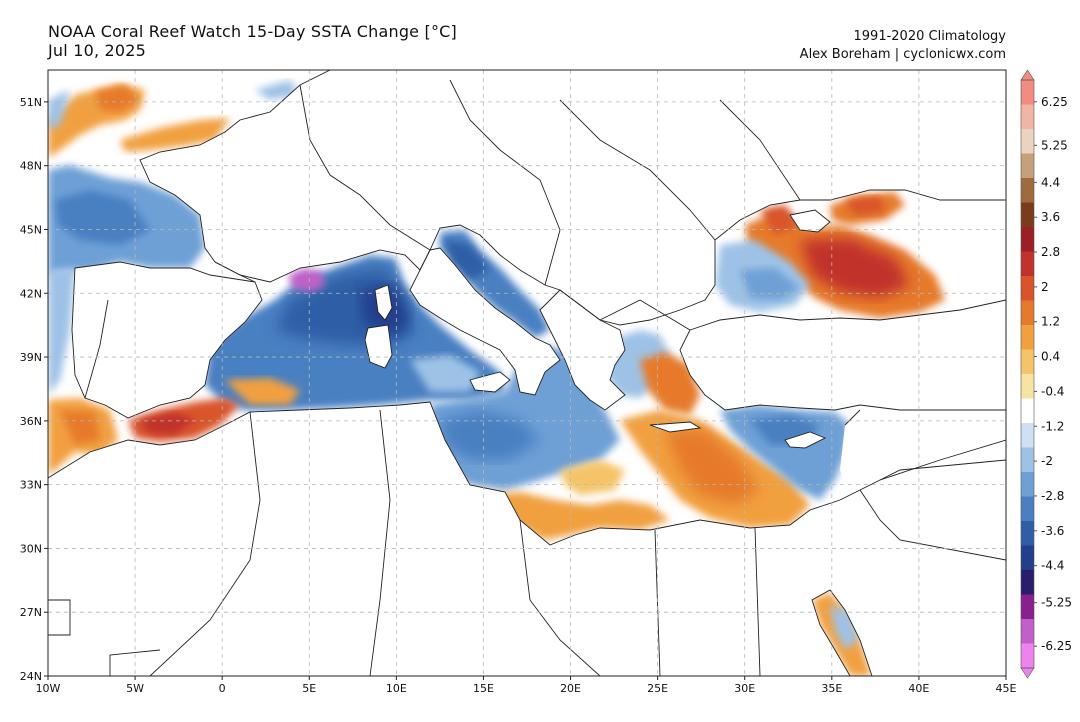 The height and width of the screenshot is (722, 1080). What do you see at coordinates (1045, 287) in the screenshot?
I see `colorbar-label: 2` at bounding box center [1045, 287].